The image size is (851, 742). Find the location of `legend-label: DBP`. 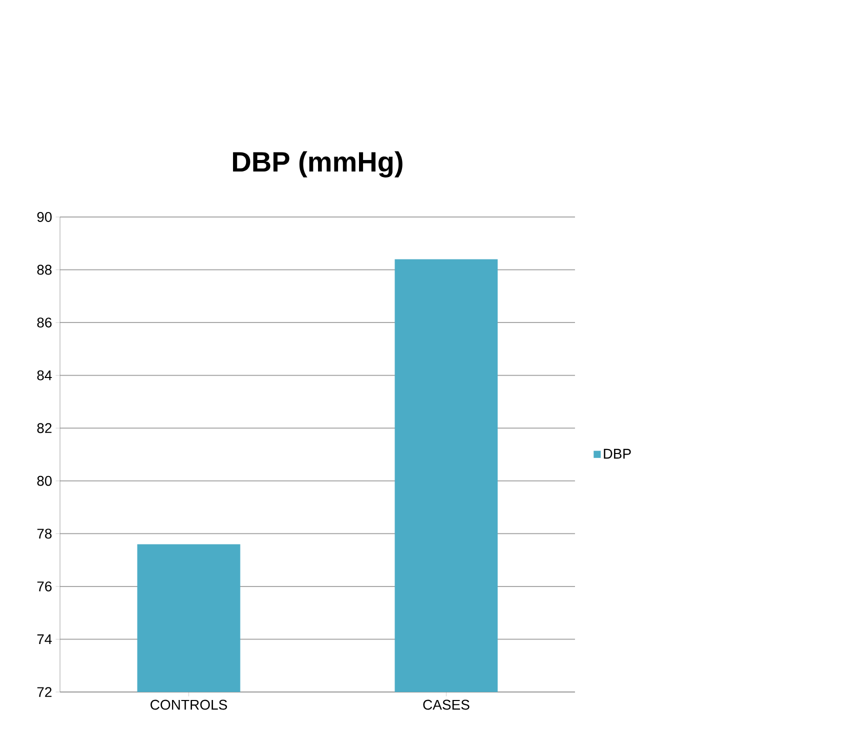

legend-label: DBP is located at coordinates (617, 453).